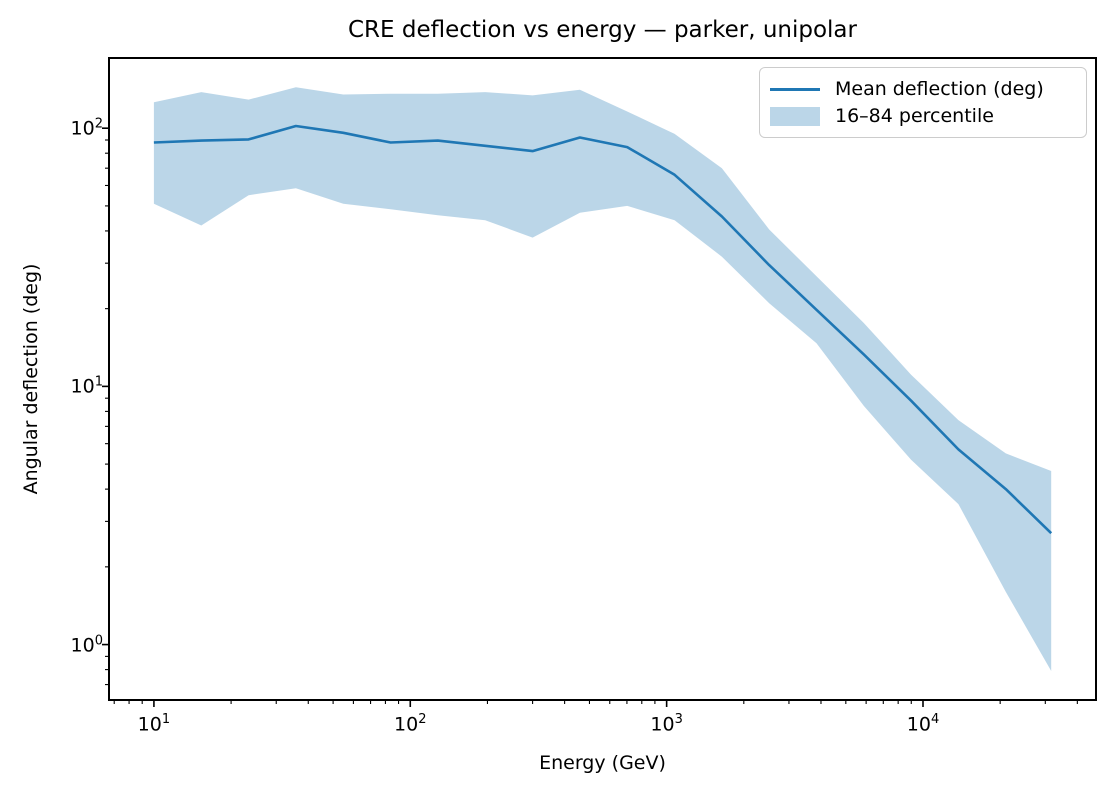 This screenshot has width=1120, height=800. I want to click on y-tick-label: 102, so click(86, 128).